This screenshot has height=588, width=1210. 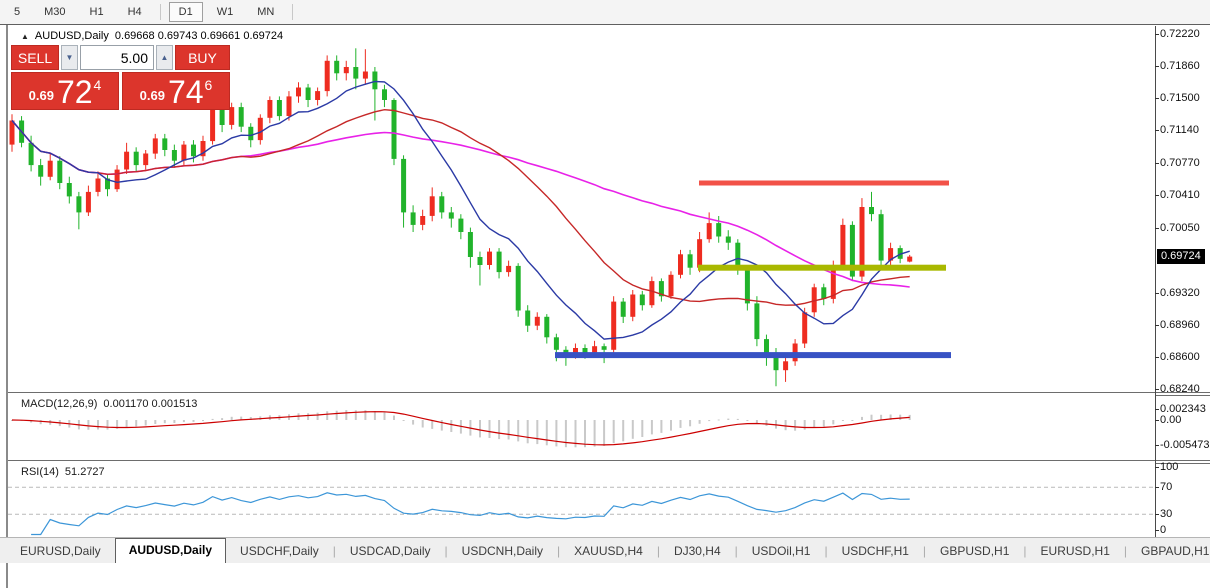 What do you see at coordinates (781, 551) in the screenshot?
I see `chart-tab-usdoil-h1: USDOil,H1` at bounding box center [781, 551].